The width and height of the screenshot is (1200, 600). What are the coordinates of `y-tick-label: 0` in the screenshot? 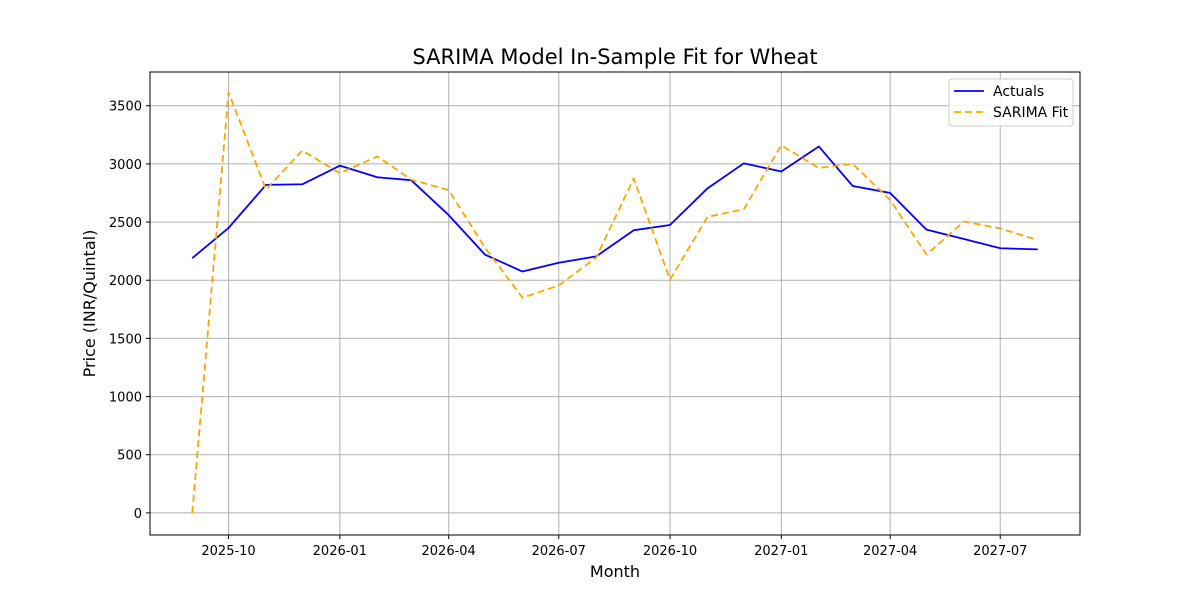 It's located at (138, 514).